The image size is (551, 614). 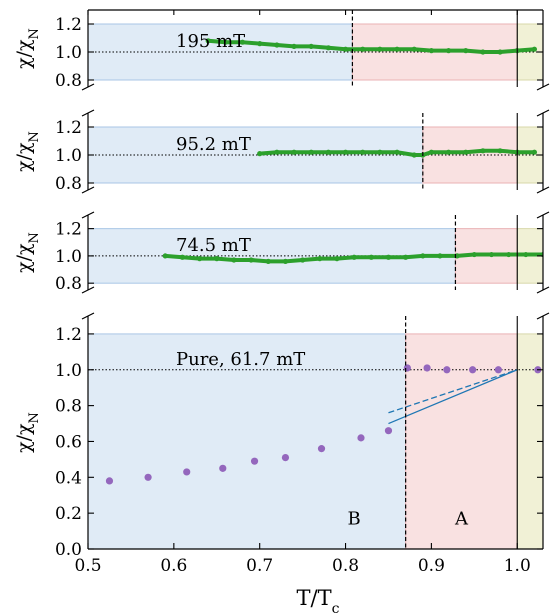 What do you see at coordinates (318, 600) in the screenshot?
I see `x-axis-label: T/Tc` at bounding box center [318, 600].